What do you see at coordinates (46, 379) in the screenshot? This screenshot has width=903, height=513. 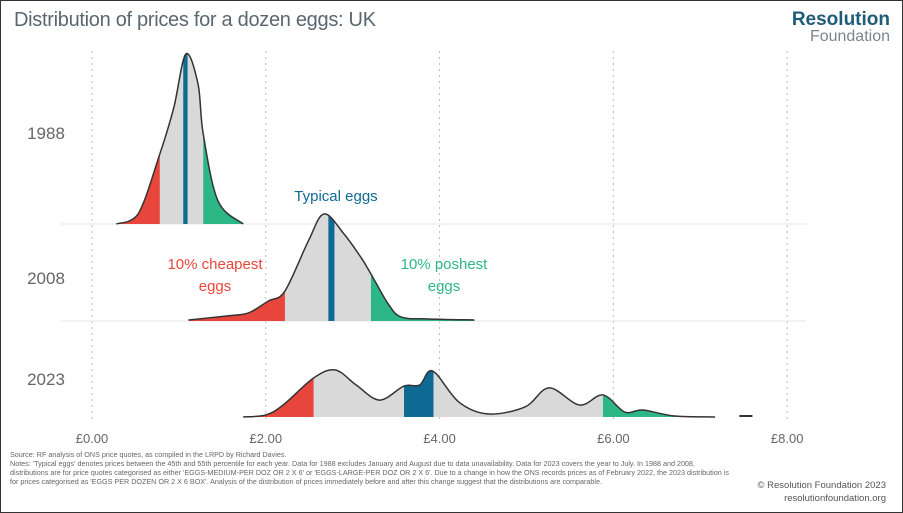 I see `year-label-2023: 2023` at bounding box center [46, 379].